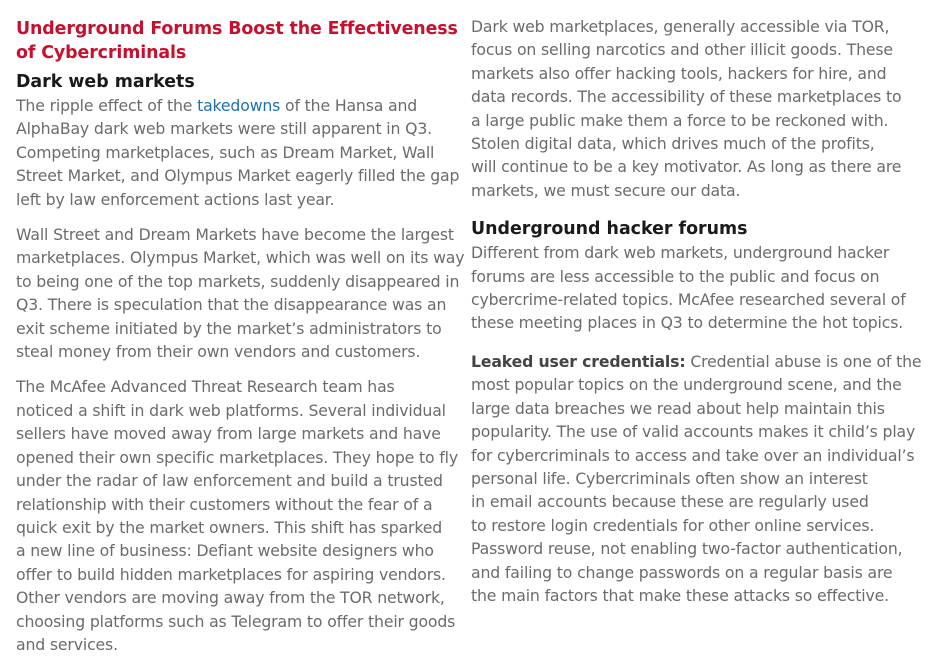 The height and width of the screenshot is (658, 947). Describe the element at coordinates (609, 229) in the screenshot. I see `subhead-underground-hacker-forums: Underground hacker forums` at that location.